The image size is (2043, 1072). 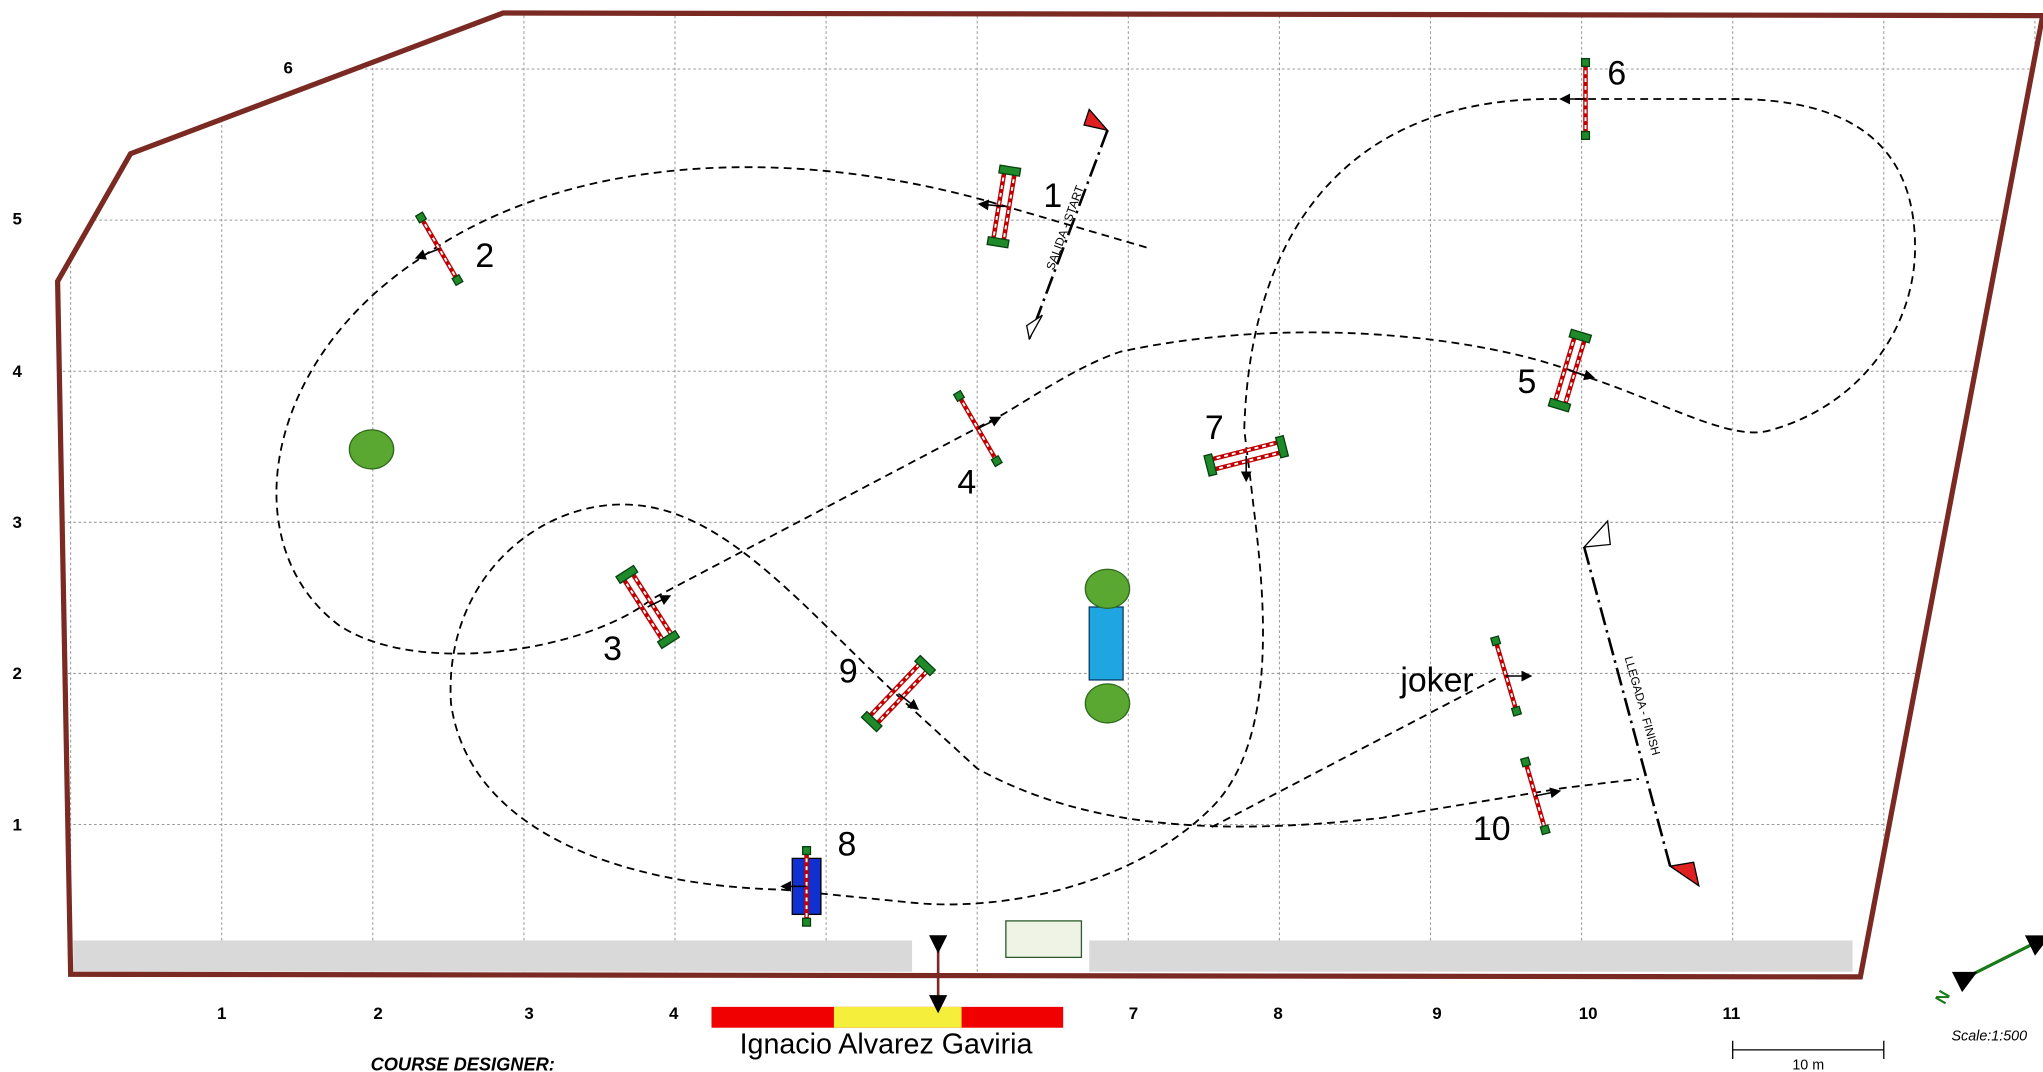 I want to click on fence-label: 5, so click(x=1526, y=382).